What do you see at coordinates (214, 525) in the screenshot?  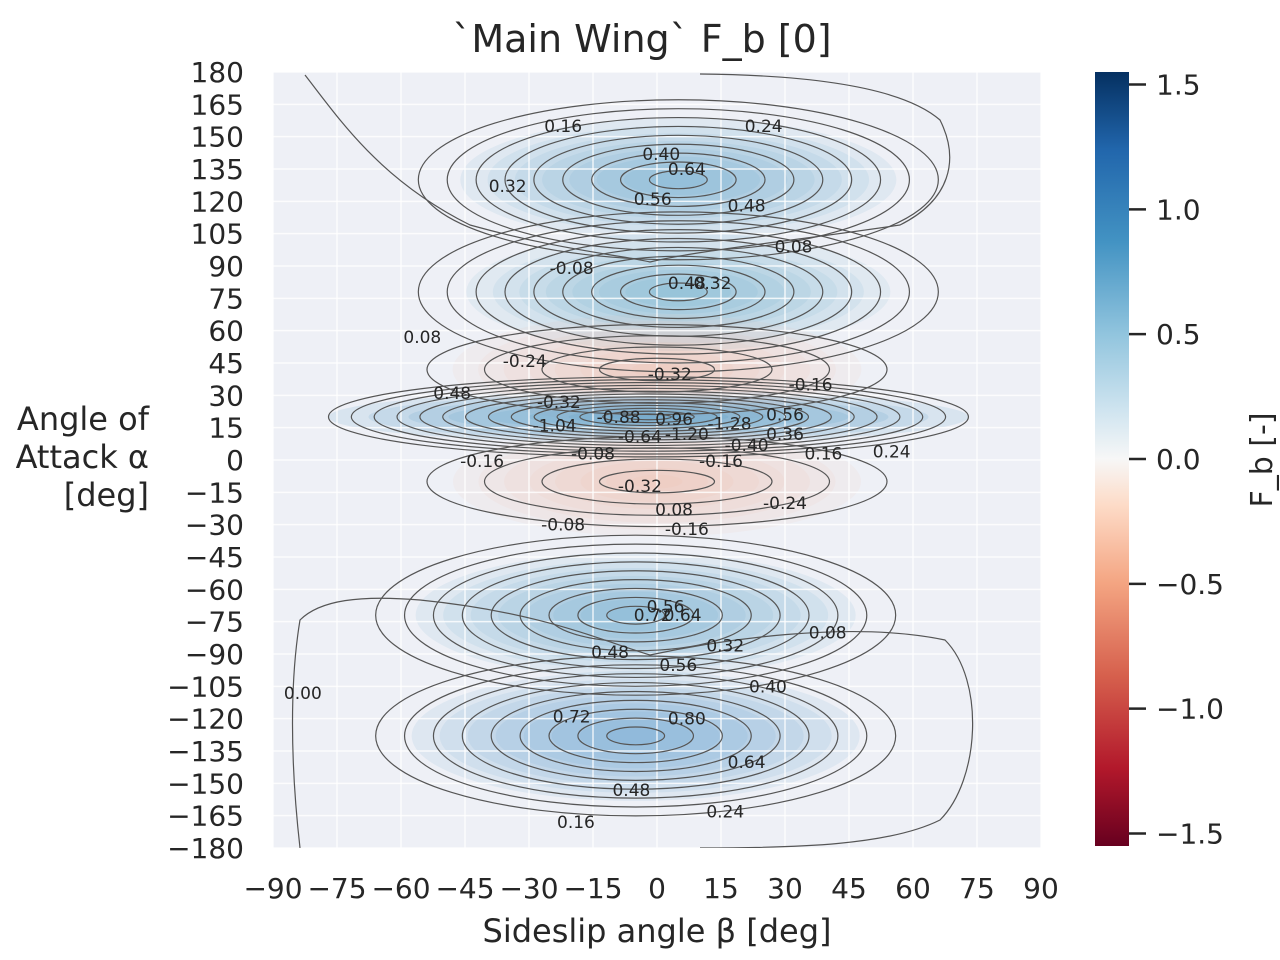 I see `y-tick-label: −30` at bounding box center [214, 525].